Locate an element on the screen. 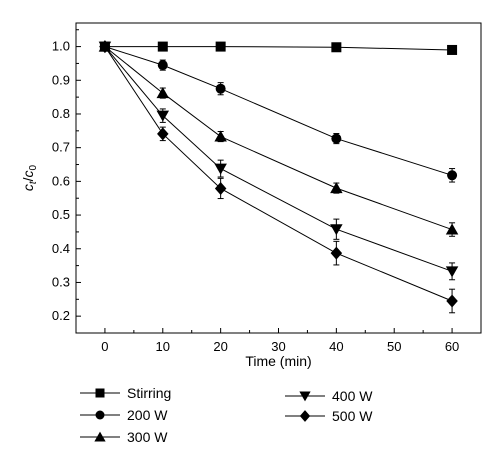 This screenshot has height=466, width=500. series-line is located at coordinates (278, 48).